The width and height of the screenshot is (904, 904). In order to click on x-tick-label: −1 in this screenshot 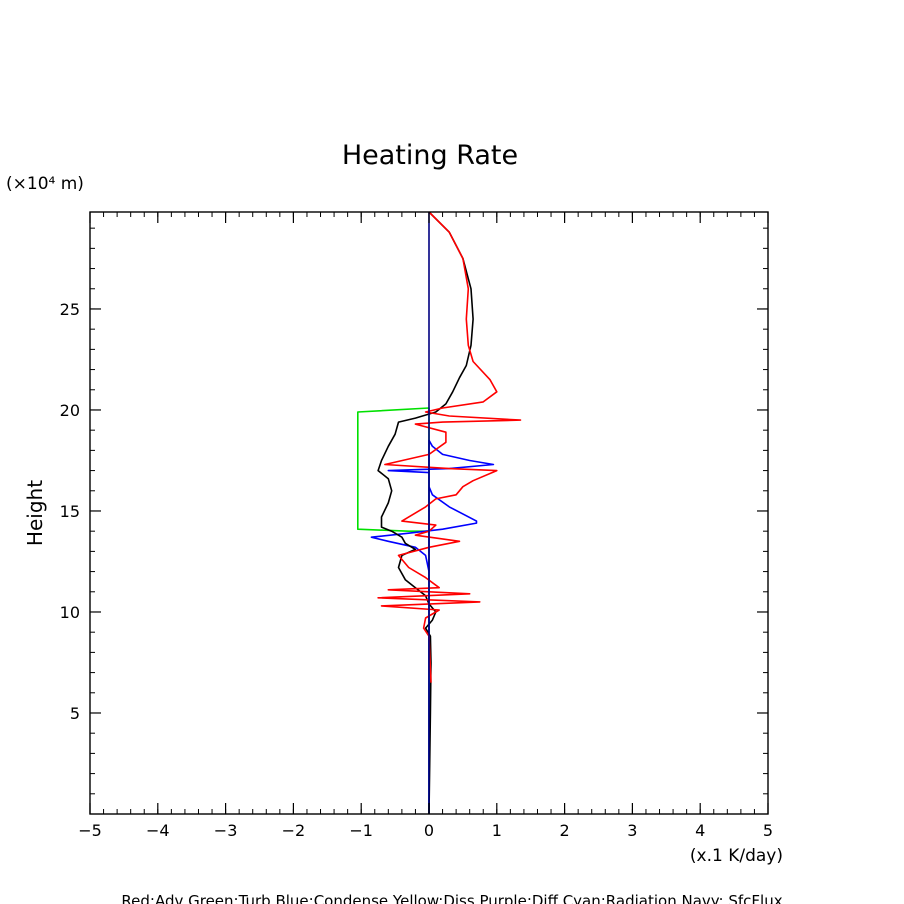, I will do `click(361, 830)`.